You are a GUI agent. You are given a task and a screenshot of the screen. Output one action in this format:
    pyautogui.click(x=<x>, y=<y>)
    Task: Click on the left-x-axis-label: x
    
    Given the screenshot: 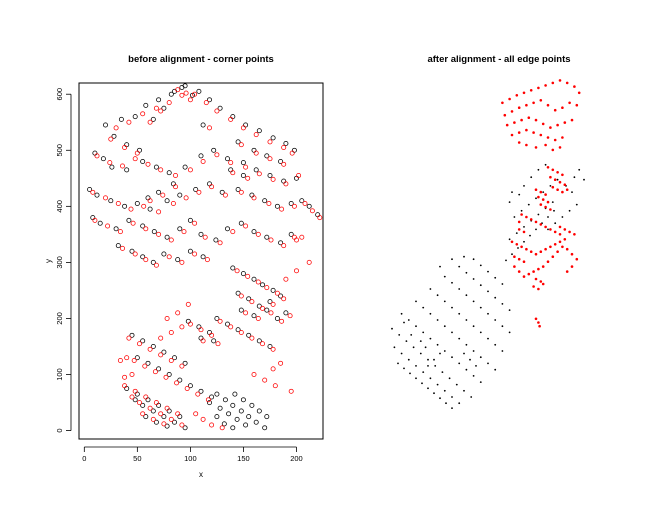 What is the action you would take?
    pyautogui.click(x=201, y=474)
    